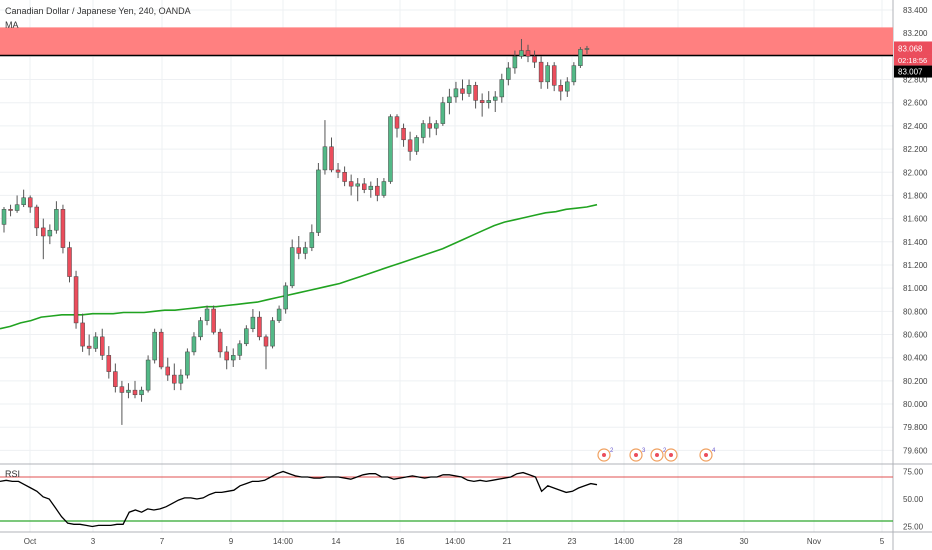 This screenshot has height=550, width=932. I want to click on y-tick-label: 81.200, so click(915, 265).